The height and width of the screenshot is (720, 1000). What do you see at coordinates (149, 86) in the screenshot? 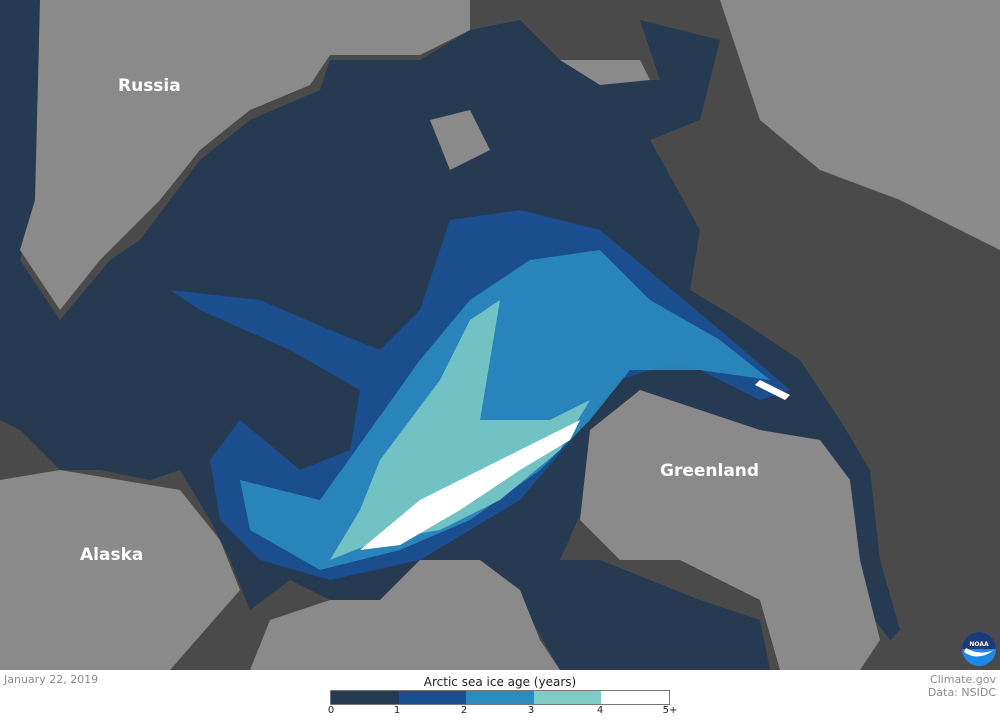
I see `label-russia: Russia` at bounding box center [149, 86].